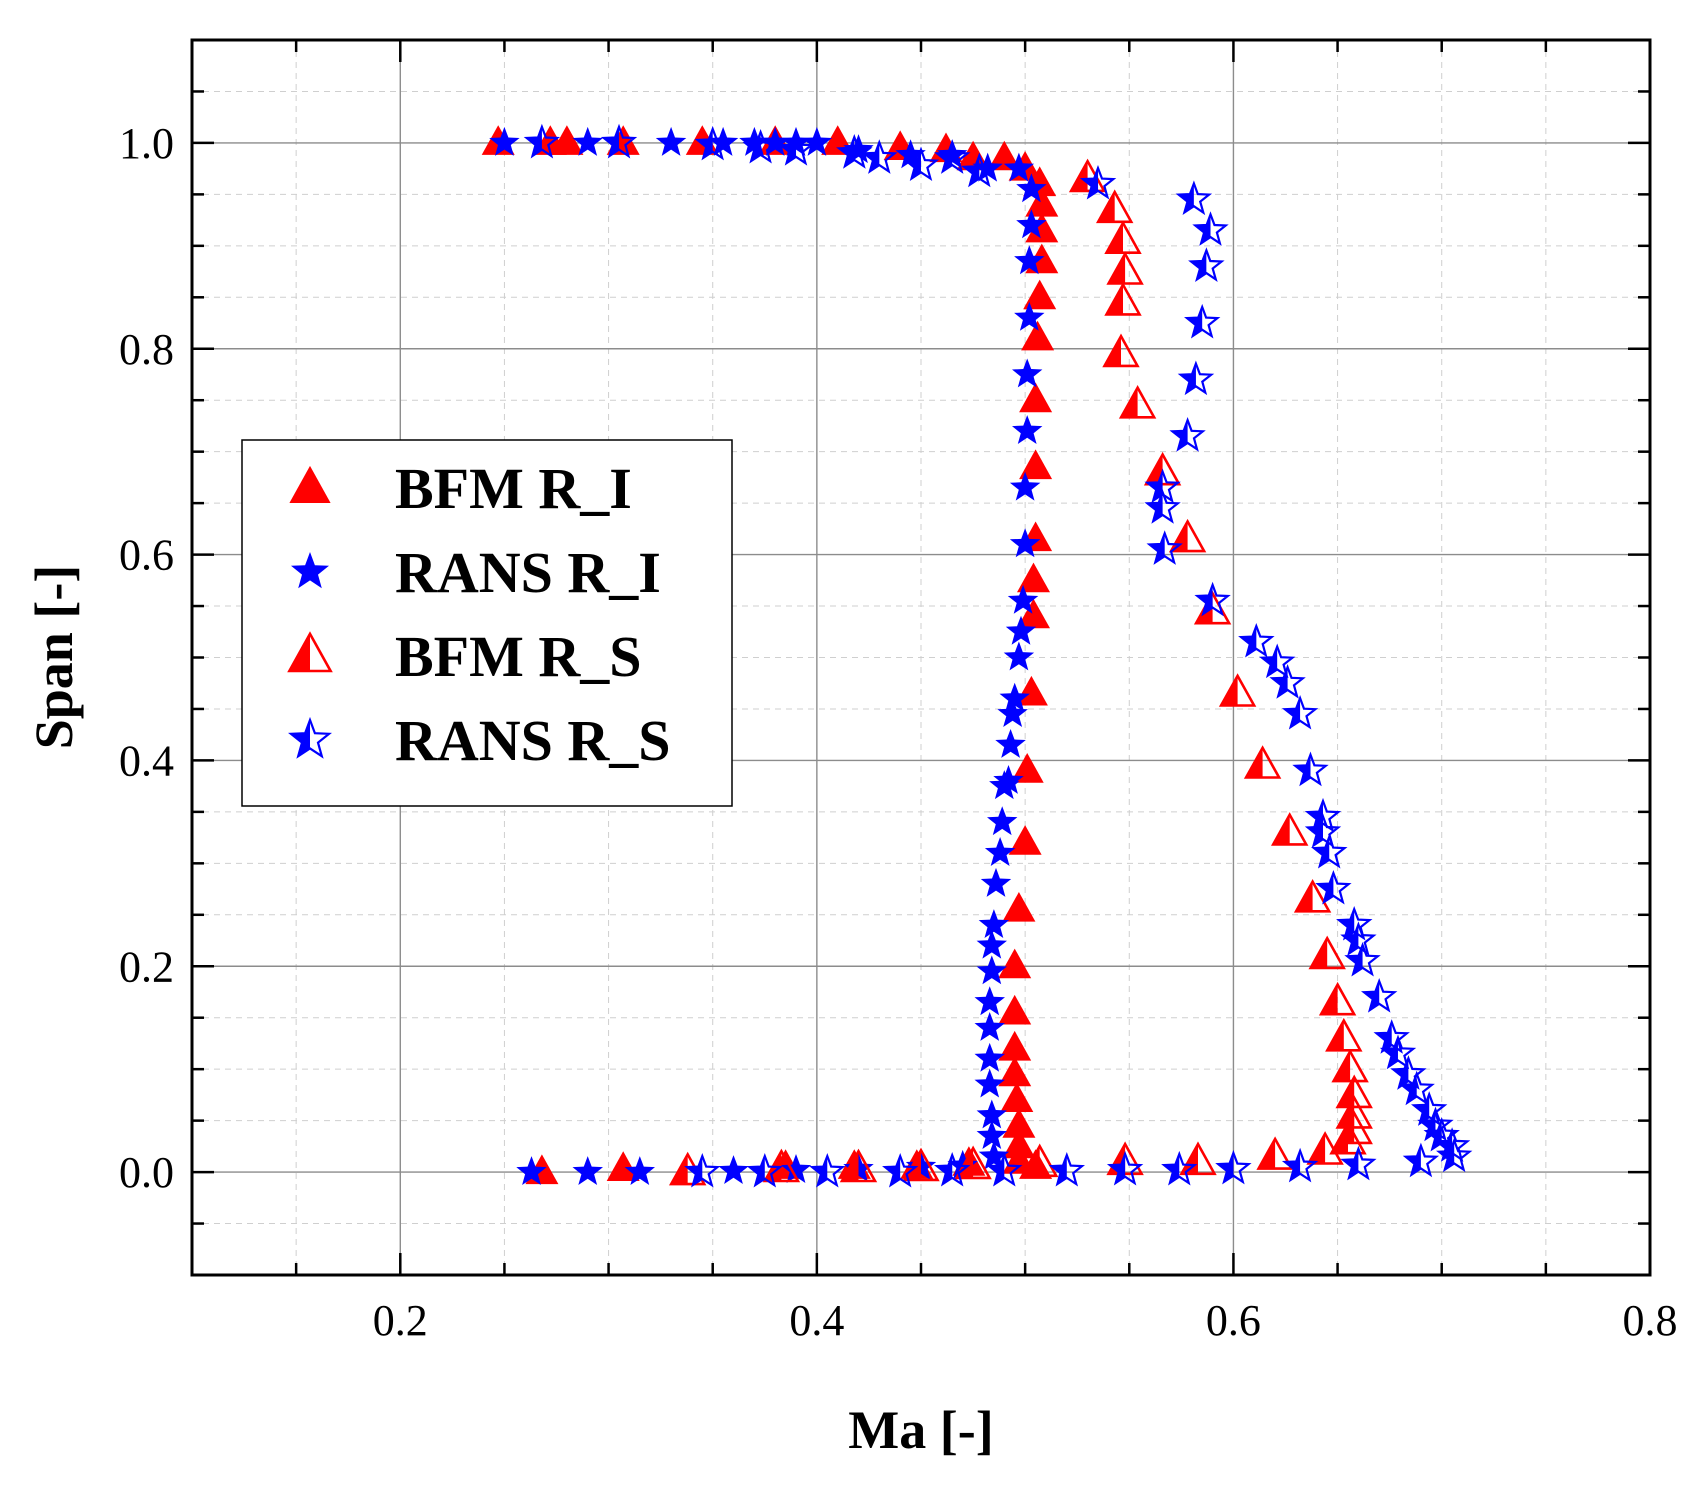 This screenshot has width=1702, height=1485. I want to click on y-axis-label: Span [-], so click(54, 657).